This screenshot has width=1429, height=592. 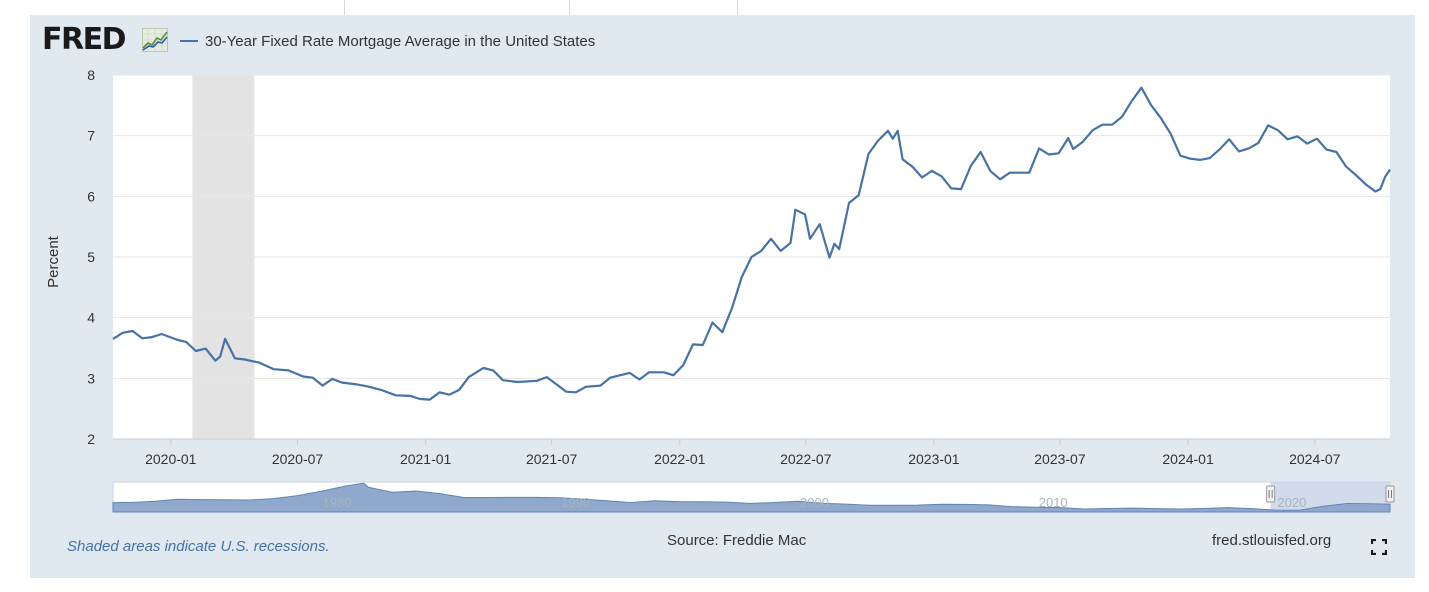 I want to click on navigator-series, so click(x=751, y=497).